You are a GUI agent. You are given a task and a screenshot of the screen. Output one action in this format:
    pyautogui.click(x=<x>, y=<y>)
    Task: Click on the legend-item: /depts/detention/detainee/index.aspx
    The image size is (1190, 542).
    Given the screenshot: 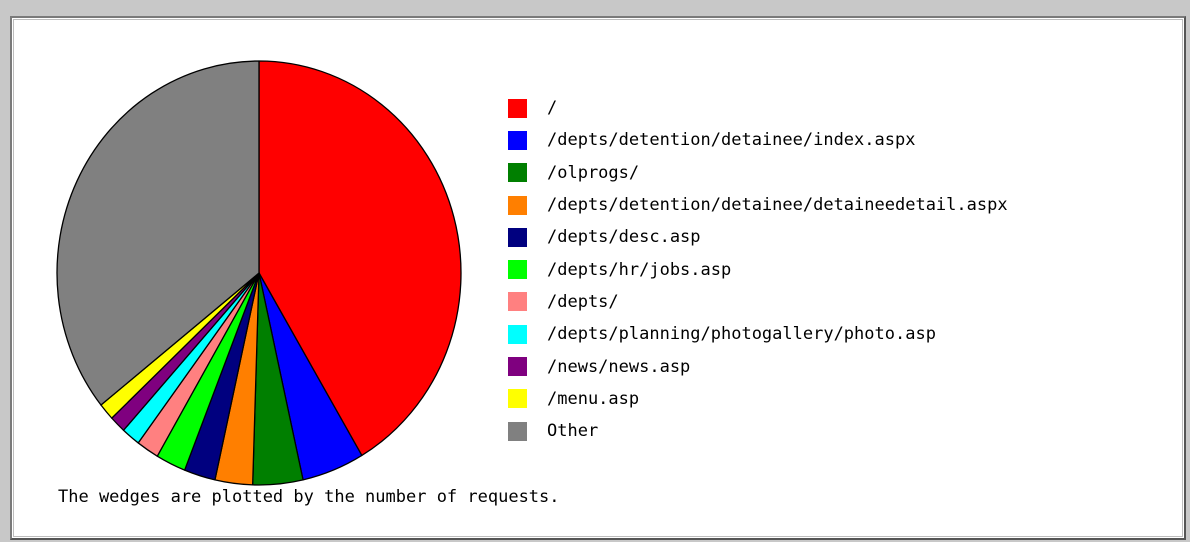 What is the action you would take?
    pyautogui.click(x=758, y=140)
    